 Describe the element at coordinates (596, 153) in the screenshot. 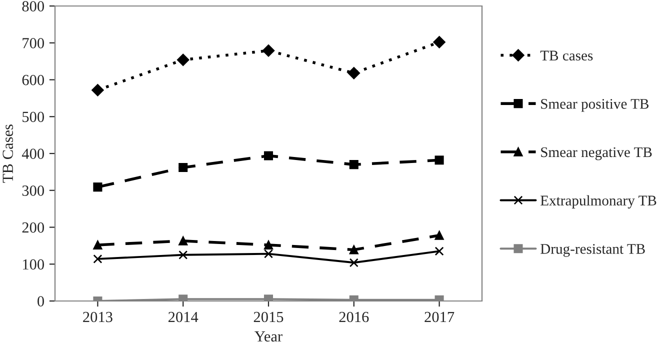

I see `legend-label: Smear negative TB` at that location.